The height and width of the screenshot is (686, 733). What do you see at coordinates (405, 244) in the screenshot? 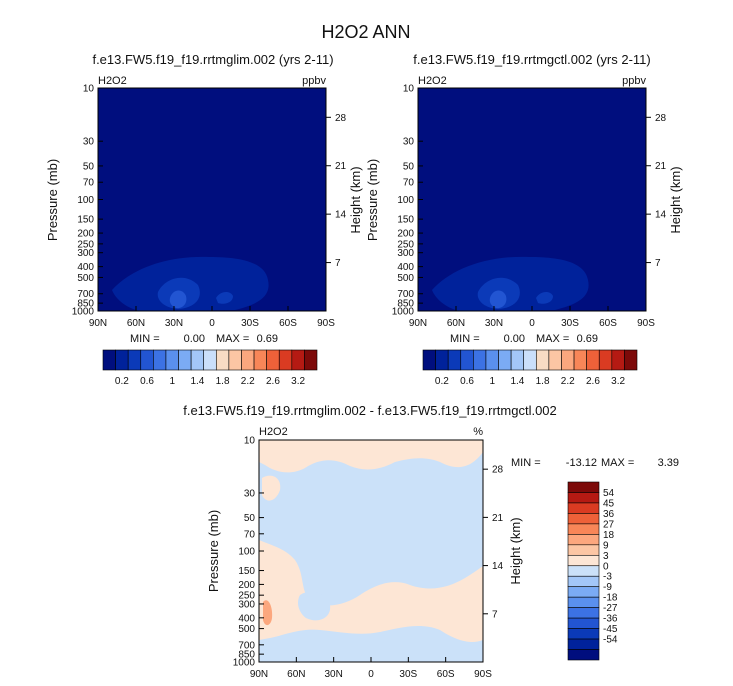
I see `panel-2-y-tick-label-7: 250` at bounding box center [405, 244].